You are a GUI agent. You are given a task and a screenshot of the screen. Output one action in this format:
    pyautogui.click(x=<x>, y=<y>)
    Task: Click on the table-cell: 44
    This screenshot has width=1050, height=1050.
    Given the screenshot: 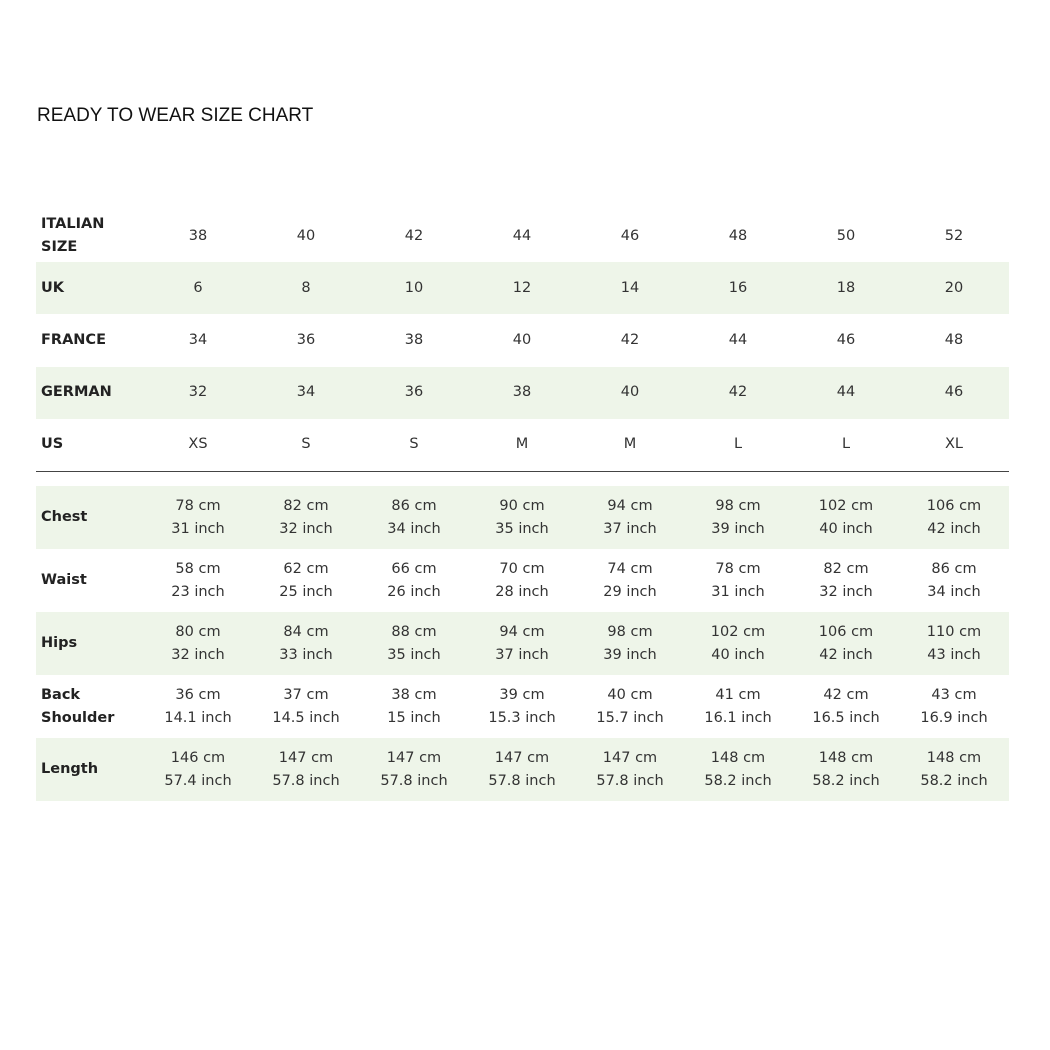 What is the action you would take?
    pyautogui.click(x=738, y=339)
    